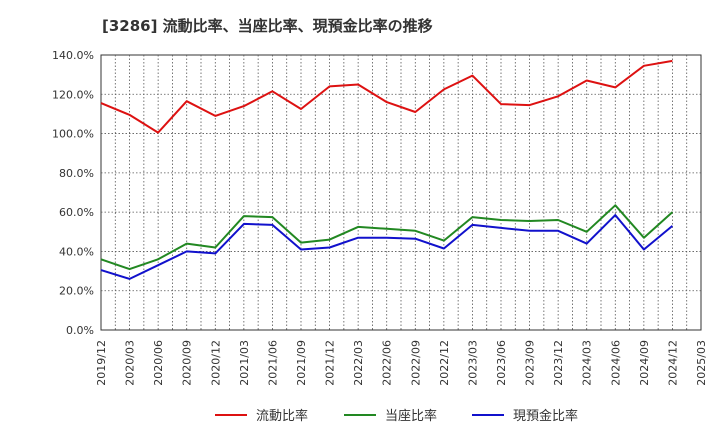 The width and height of the screenshot is (720, 440). What do you see at coordinates (411, 416) in the screenshot?
I see `legend-label: 当座比率` at bounding box center [411, 416].